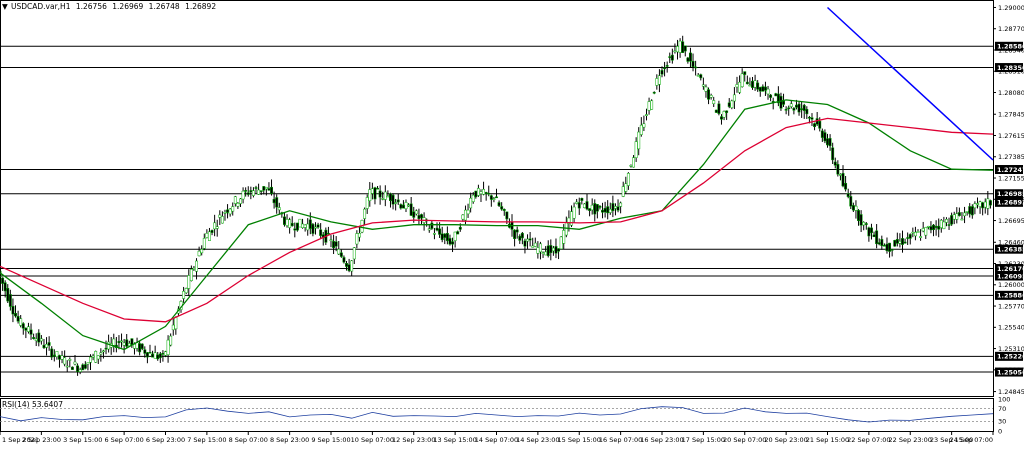  Describe the element at coordinates (1010, 372) in the screenshot. I see `level-label: 1.25056` at that location.